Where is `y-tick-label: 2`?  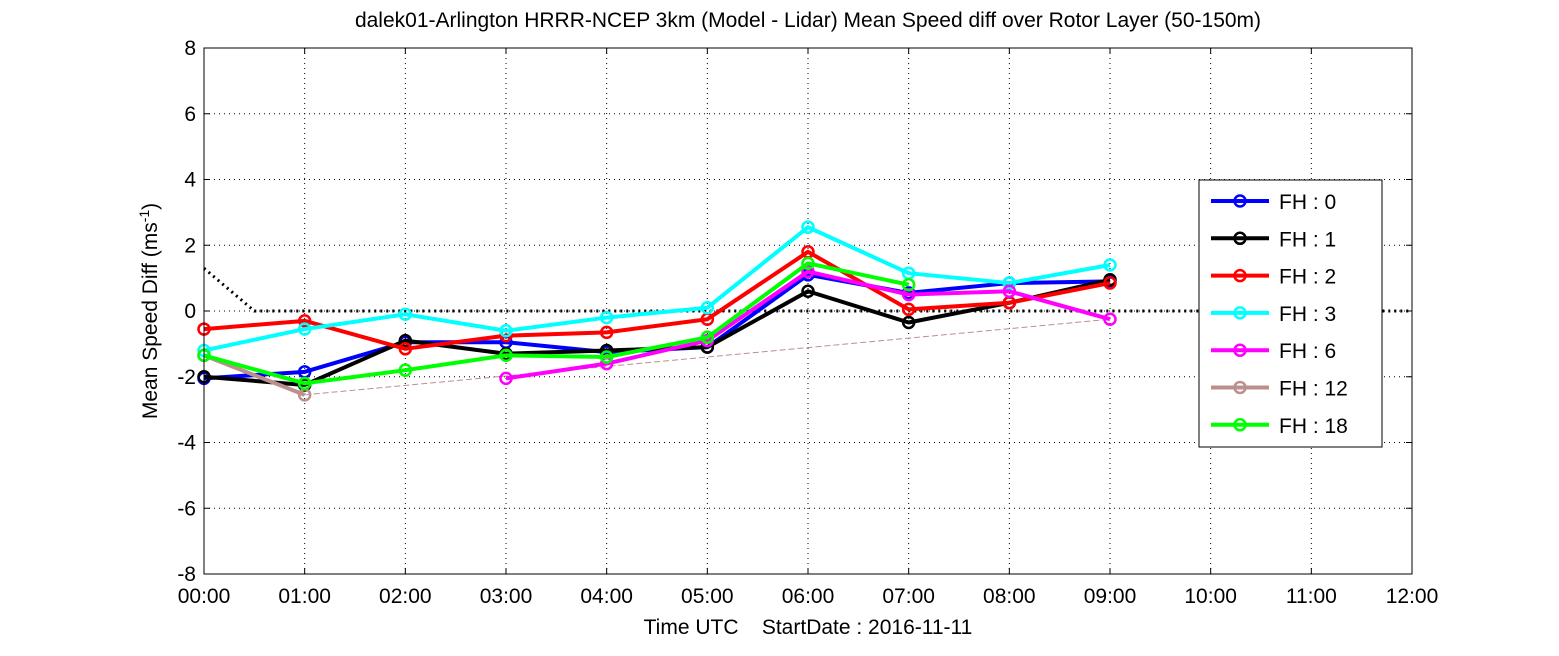 y-tick-label: 2 is located at coordinates (190, 245).